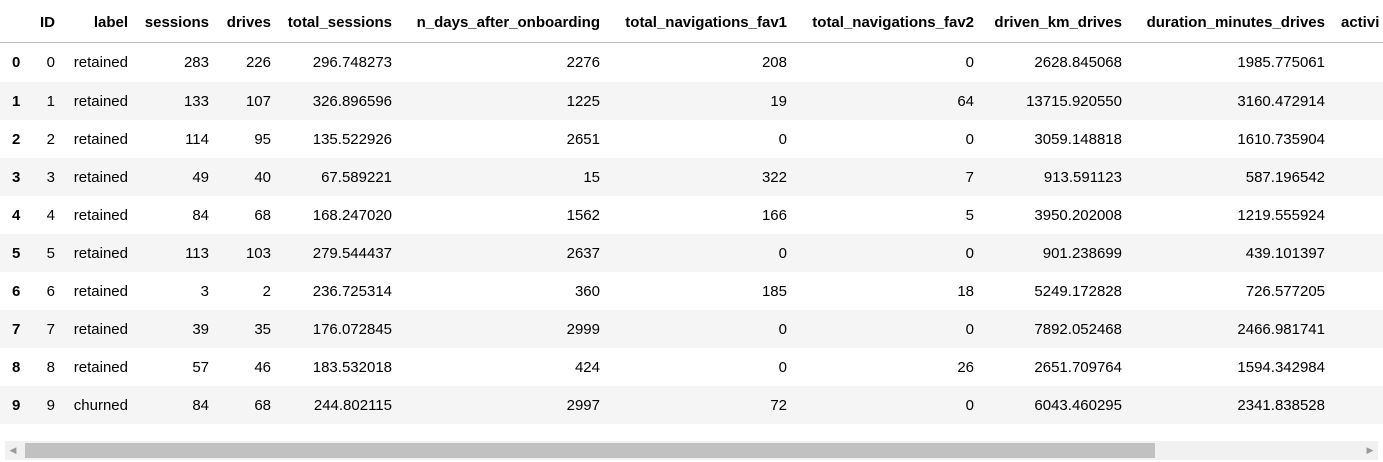  What do you see at coordinates (99, 21) in the screenshot?
I see `column-header: label` at bounding box center [99, 21].